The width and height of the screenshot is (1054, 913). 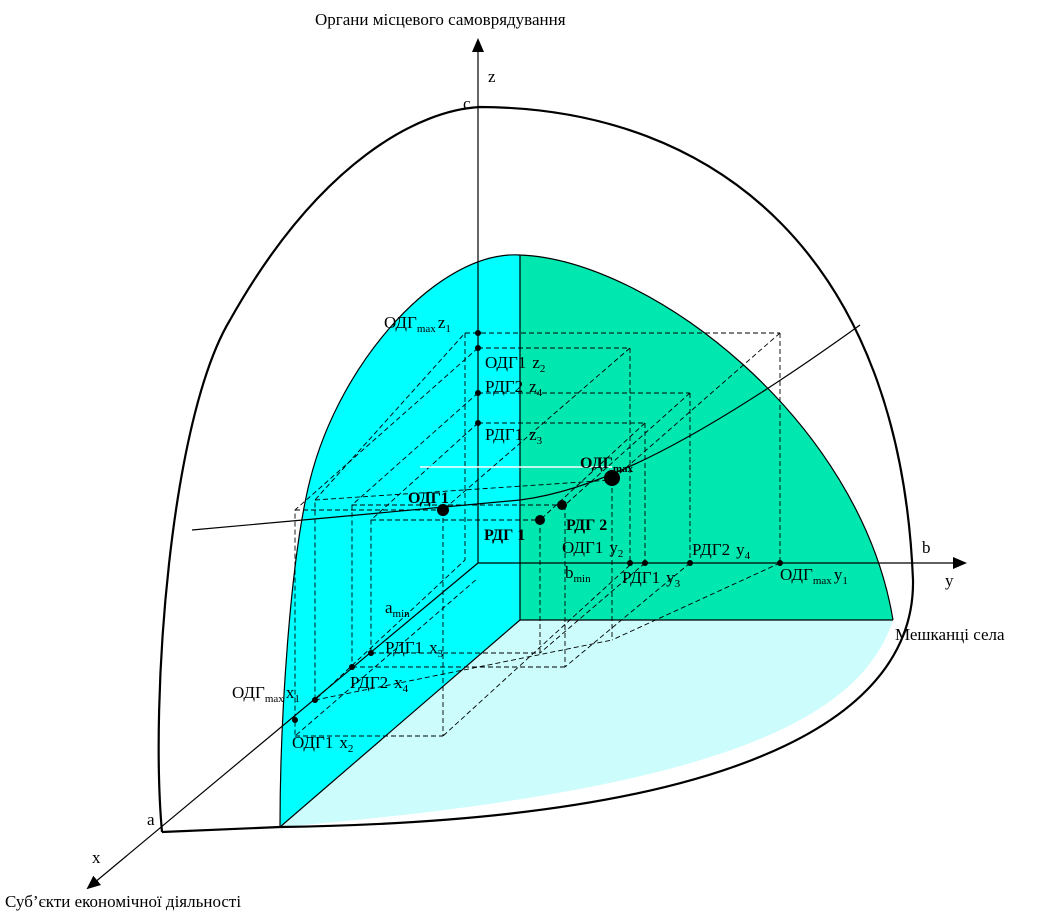 I want to click on point-odg1, so click(x=443, y=510).